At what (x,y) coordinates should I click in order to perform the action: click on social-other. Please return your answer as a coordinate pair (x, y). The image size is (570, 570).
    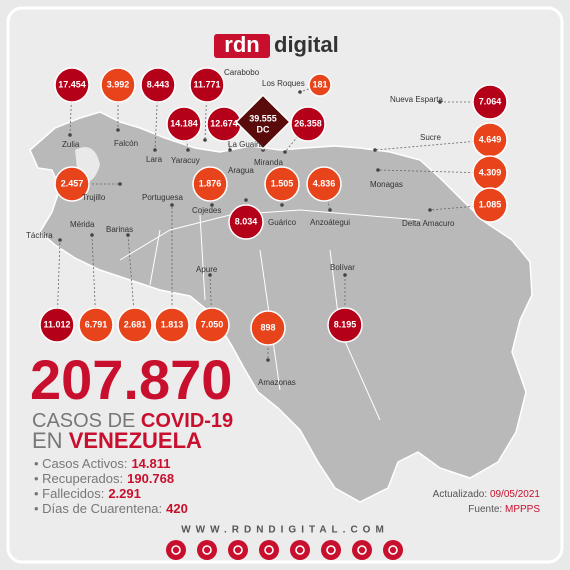
    Looking at the image, I should click on (393, 550).